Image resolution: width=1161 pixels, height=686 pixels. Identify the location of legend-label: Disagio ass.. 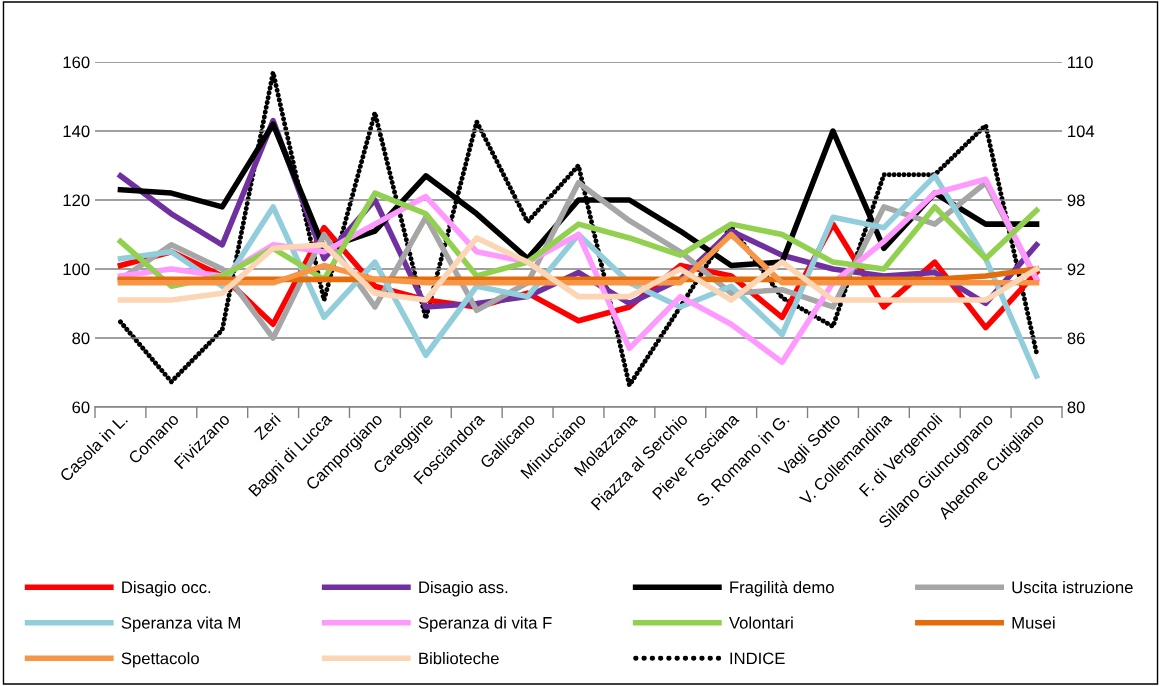
(463, 588).